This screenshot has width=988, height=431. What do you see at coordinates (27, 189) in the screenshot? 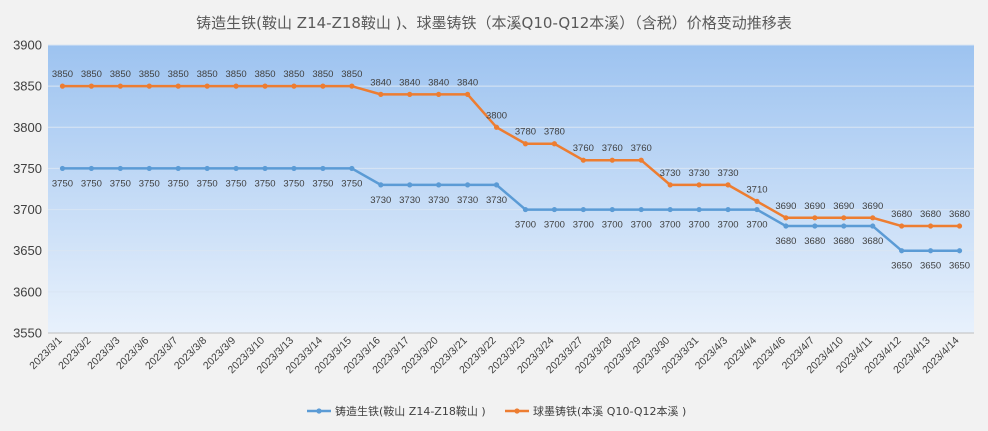
I see `y-axis: 3550 3600 3650 3700 3750 3800 3850 3900` at bounding box center [27, 189].